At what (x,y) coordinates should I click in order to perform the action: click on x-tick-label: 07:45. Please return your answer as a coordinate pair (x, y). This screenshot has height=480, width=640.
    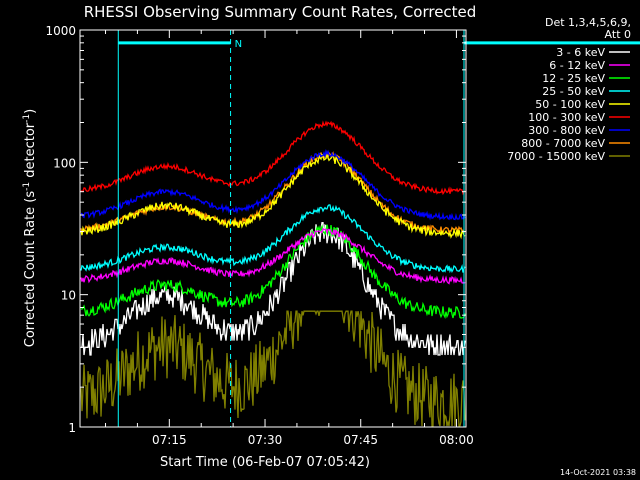
    Looking at the image, I should click on (360, 440).